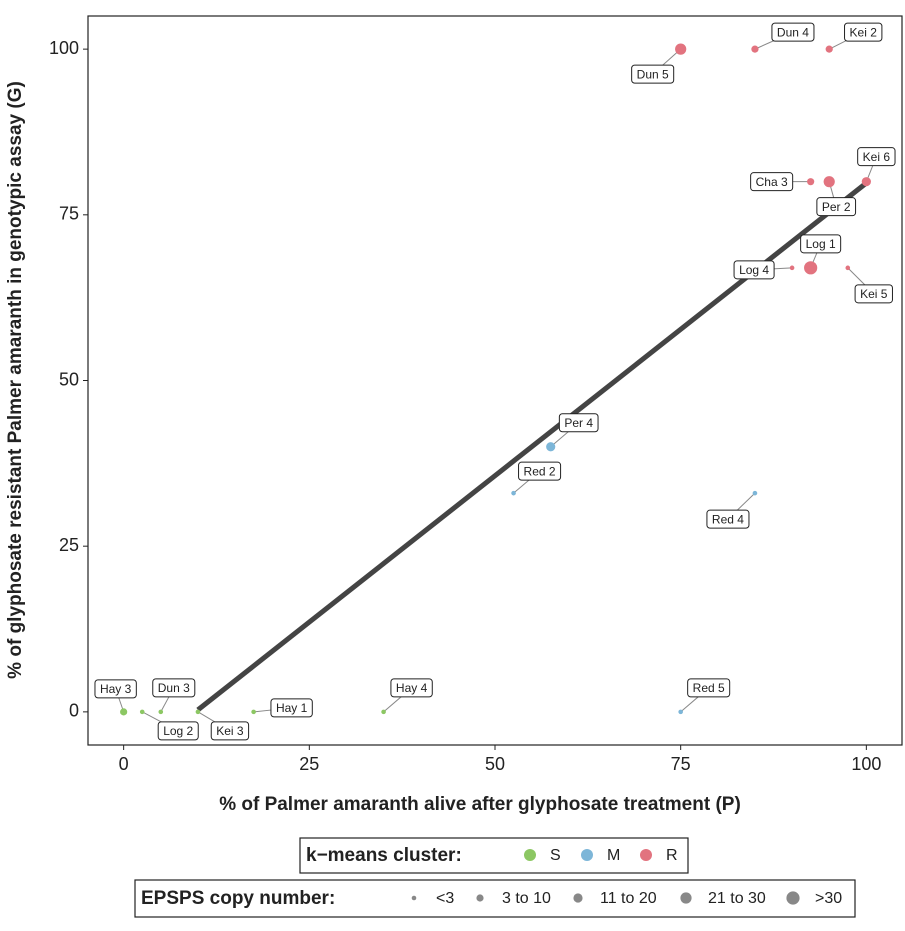  I want to click on cluster-legend-title: k−means cluster:, so click(384, 855).